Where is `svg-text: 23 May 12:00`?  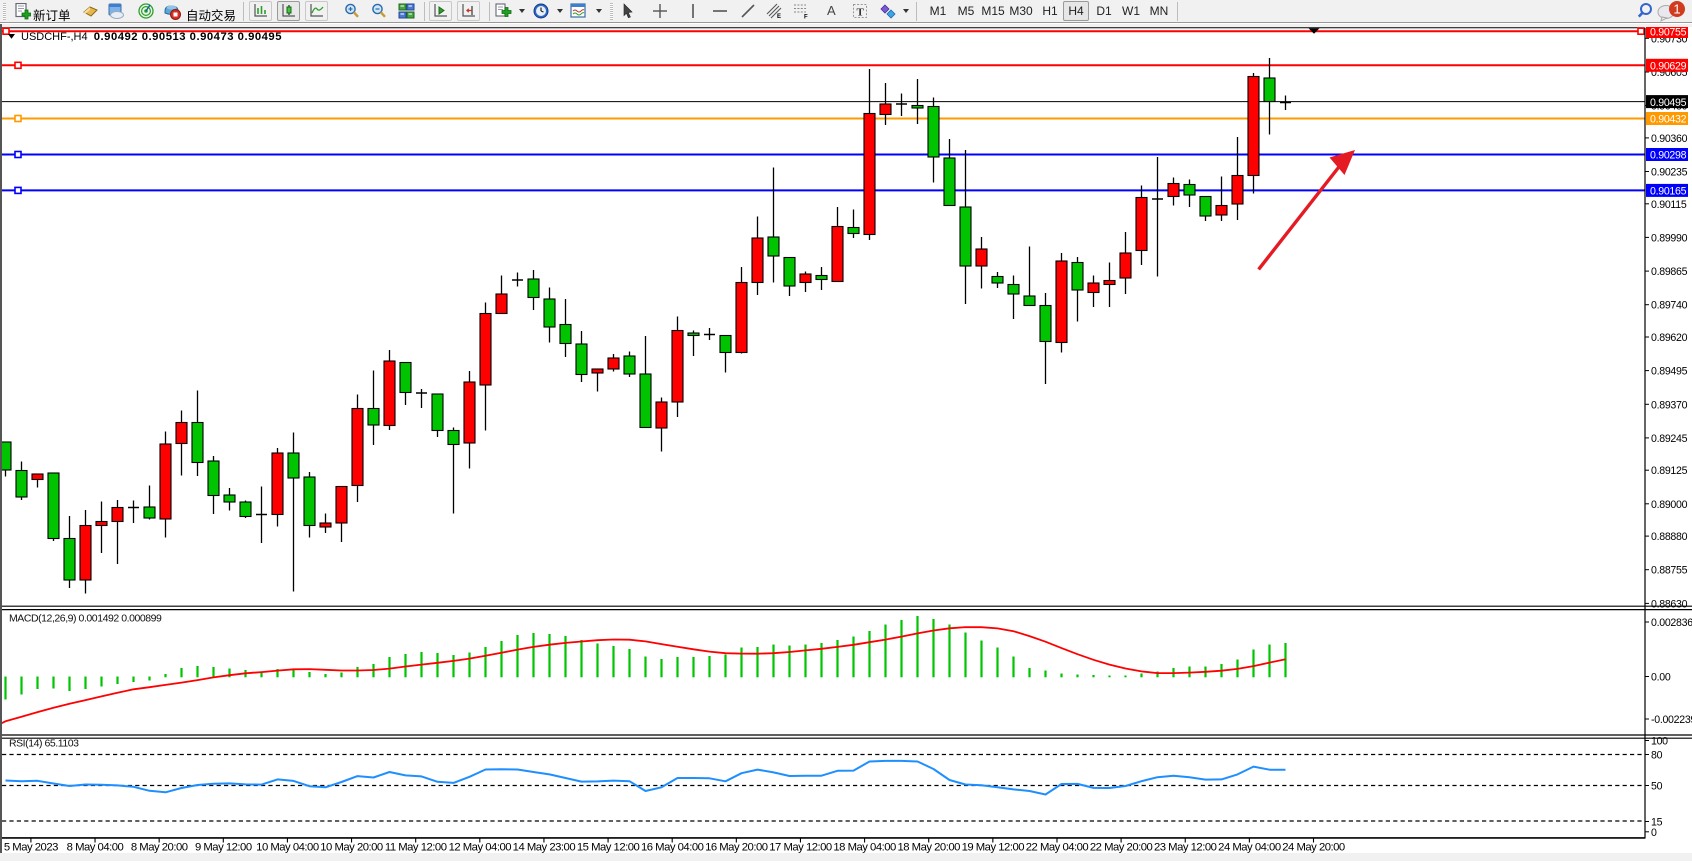 svg-text: 23 May 12:00 is located at coordinates (1185, 848).